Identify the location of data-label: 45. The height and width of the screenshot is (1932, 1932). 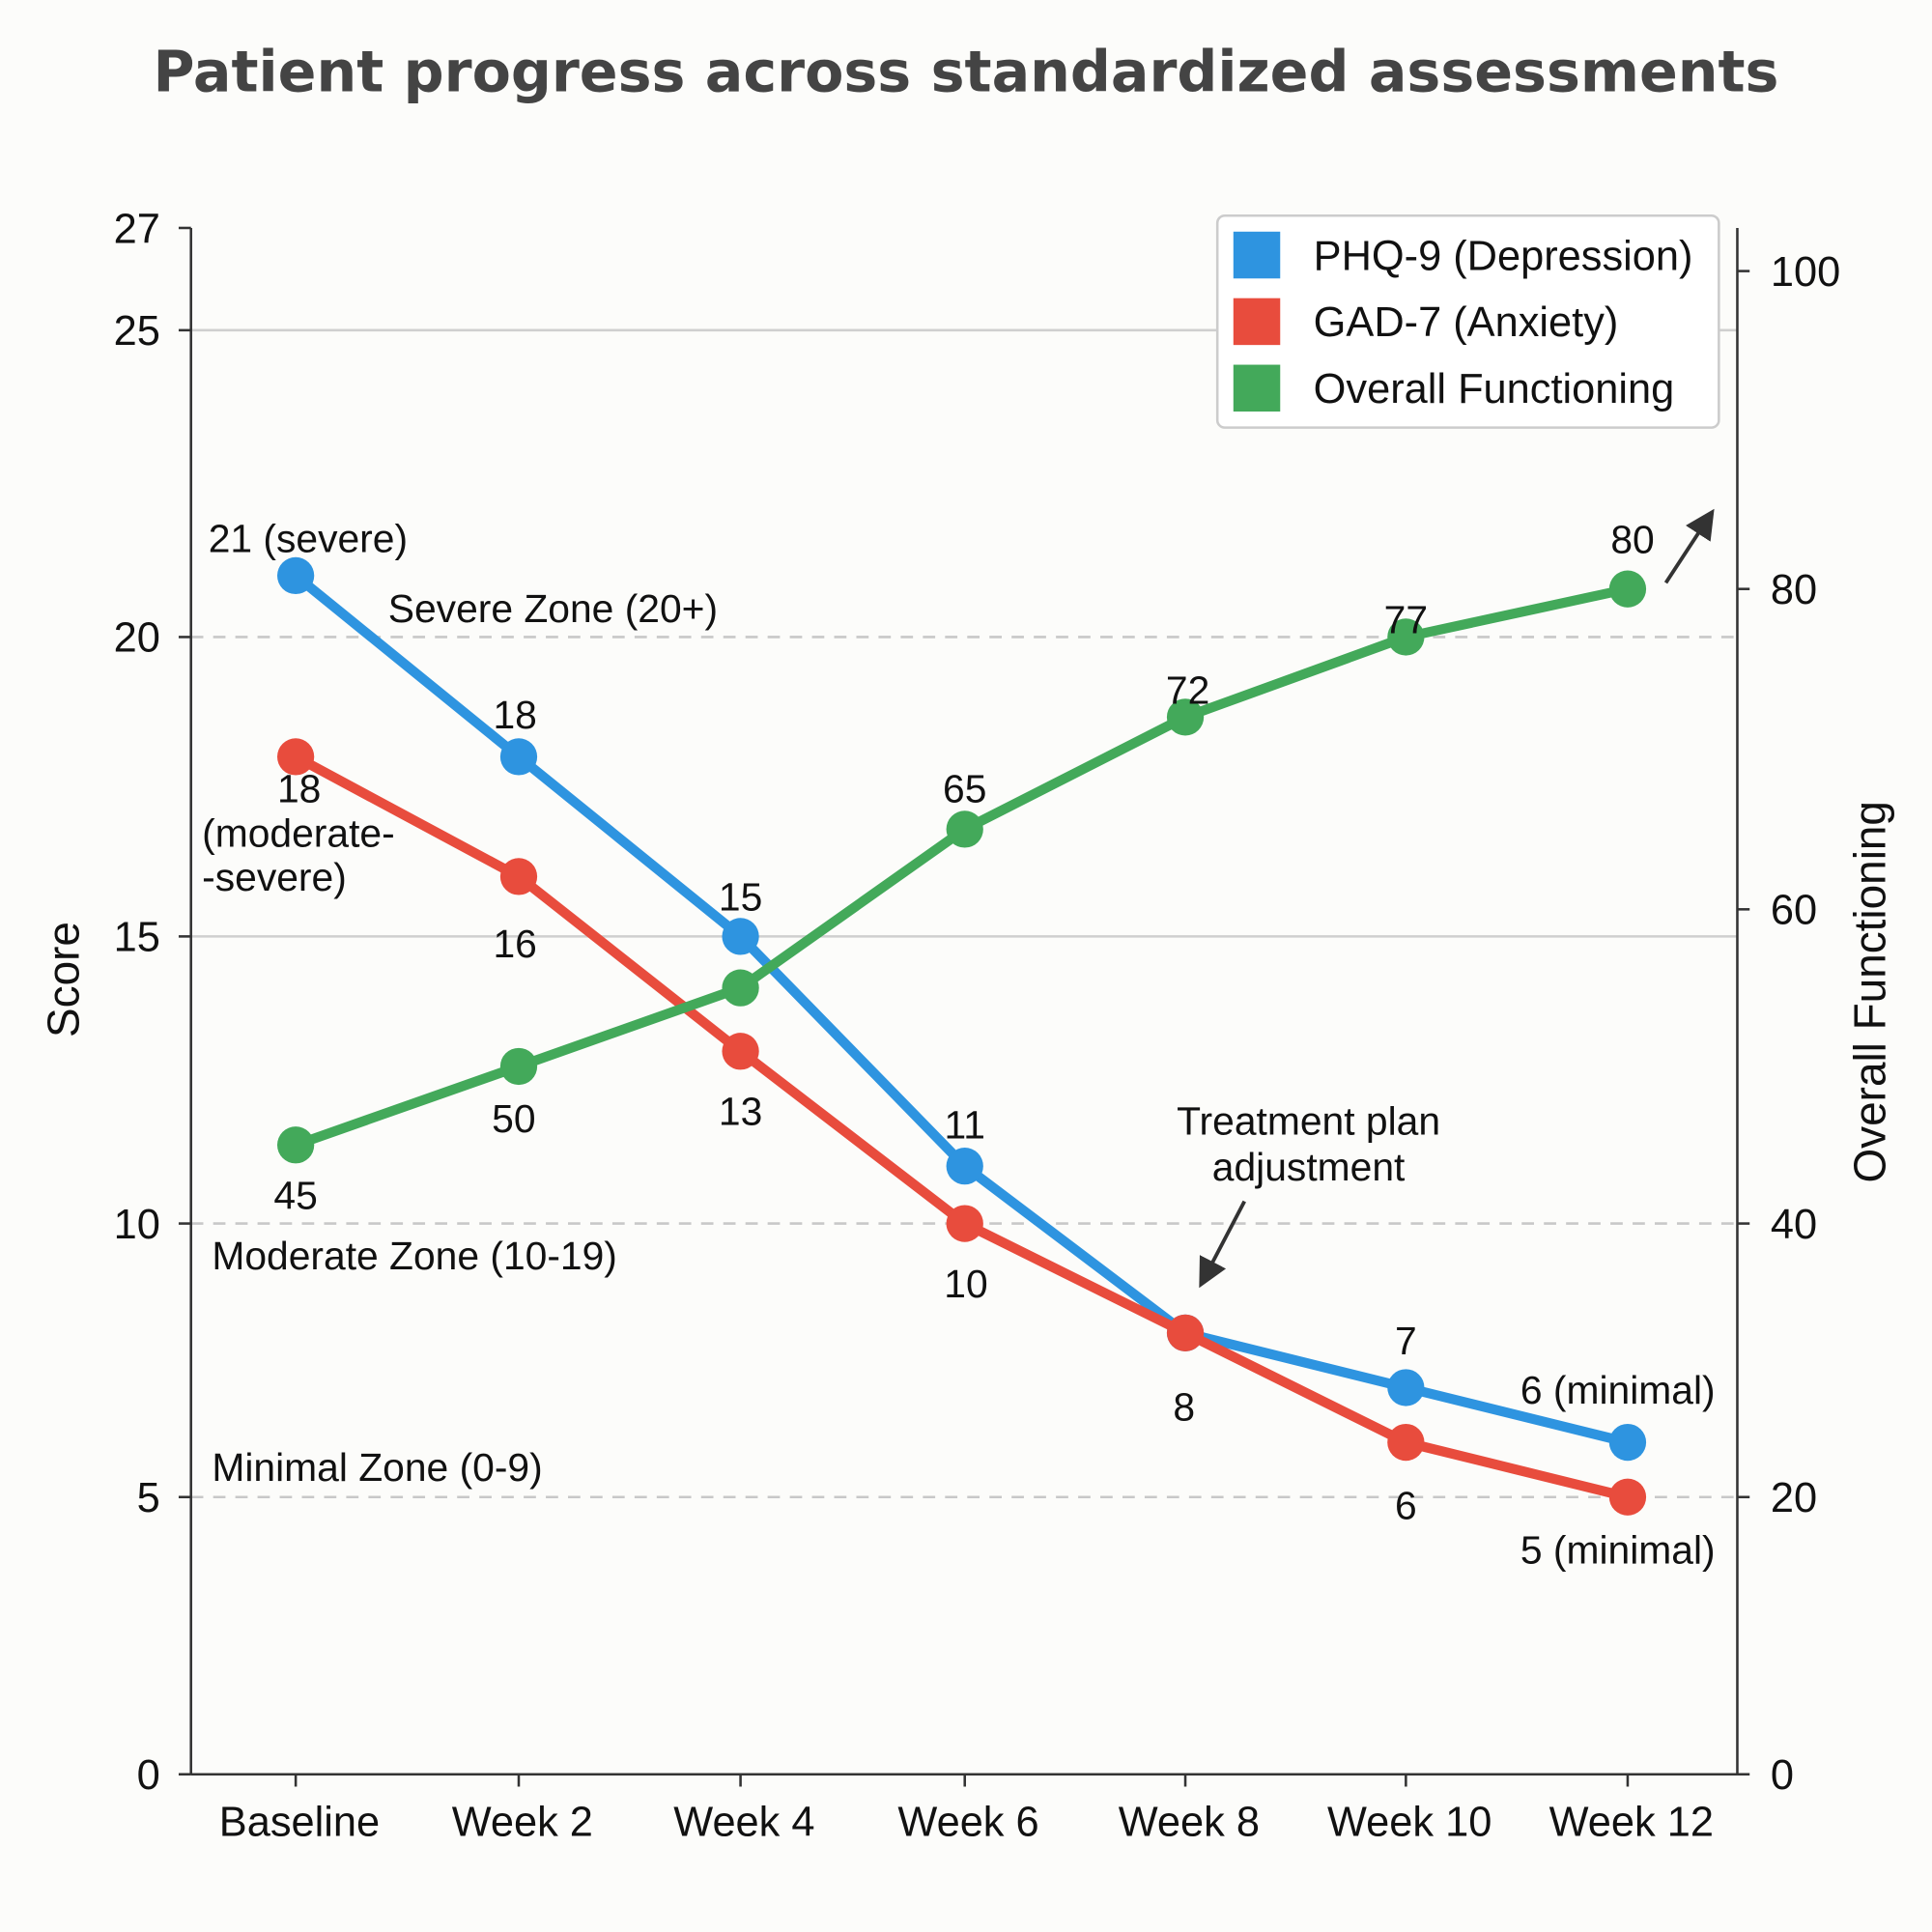
(295, 1195).